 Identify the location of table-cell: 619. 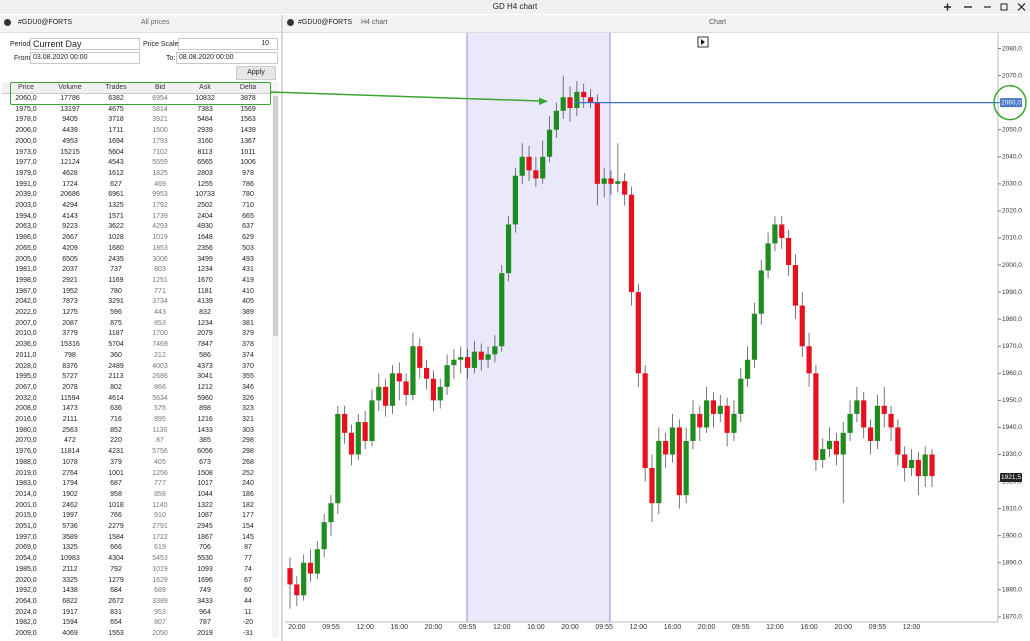
(160, 548).